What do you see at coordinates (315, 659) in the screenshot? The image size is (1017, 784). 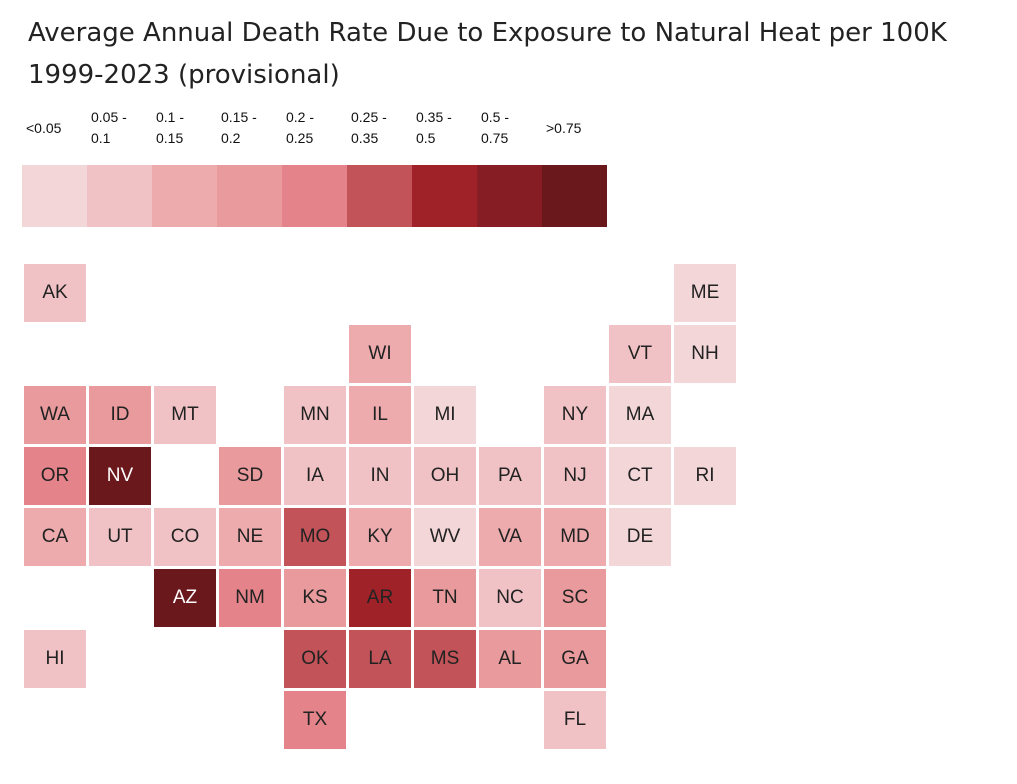 I see `state-tile-ok: OK` at bounding box center [315, 659].